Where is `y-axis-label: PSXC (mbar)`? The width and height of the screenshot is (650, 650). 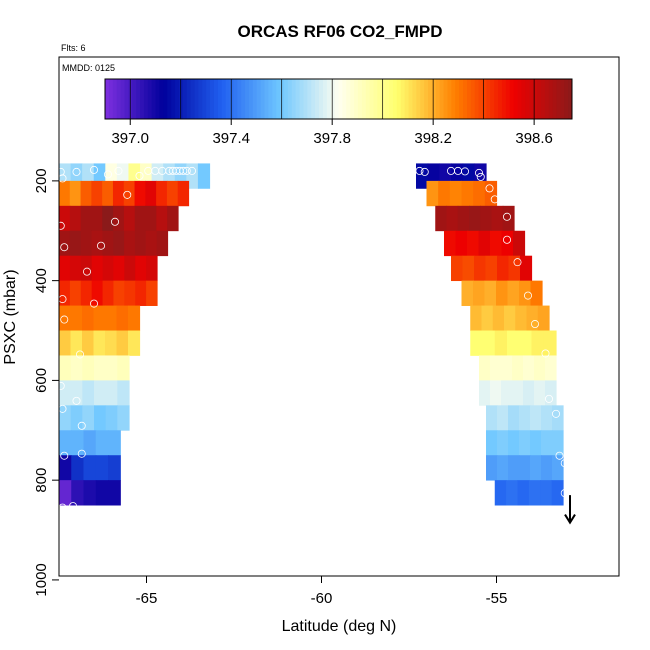 y-axis-label: PSXC (mbar) is located at coordinates (10, 316).